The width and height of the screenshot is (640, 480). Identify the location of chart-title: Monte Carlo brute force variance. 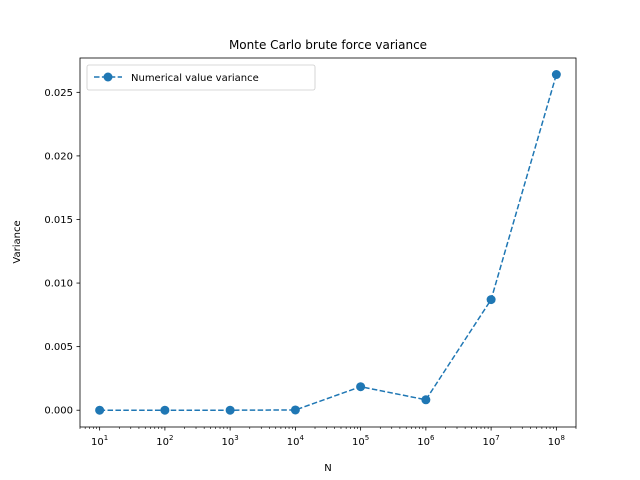
(328, 45).